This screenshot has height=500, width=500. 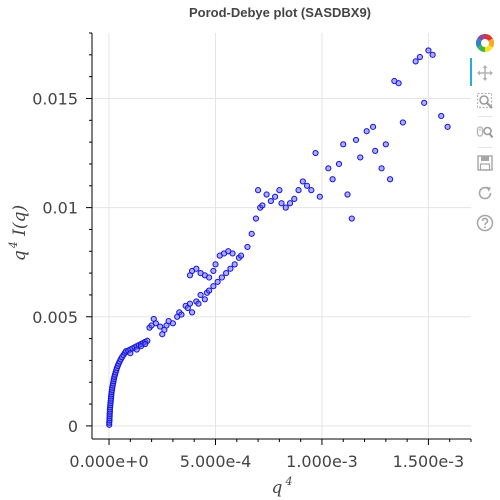 What do you see at coordinates (429, 461) in the screenshot?
I see `x-tick-label: 1.500e-3` at bounding box center [429, 461].